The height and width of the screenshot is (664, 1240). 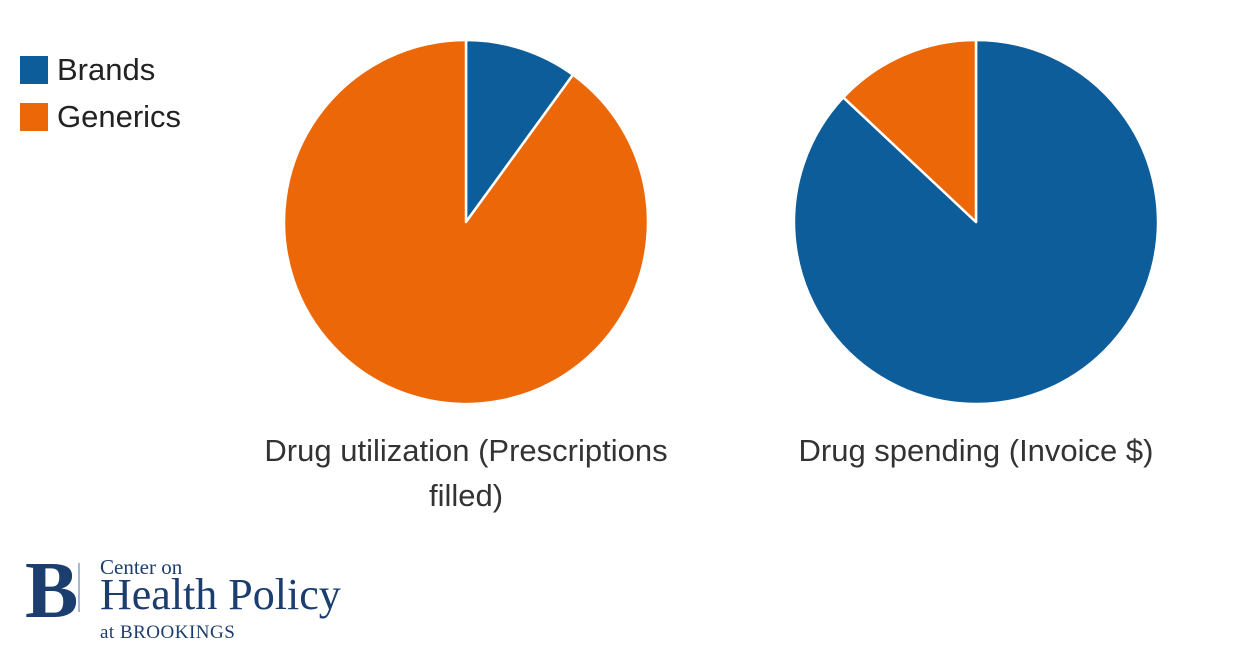 What do you see at coordinates (466, 450) in the screenshot?
I see `utilization-caption-line-1: Drug utilization (Prescriptions` at bounding box center [466, 450].